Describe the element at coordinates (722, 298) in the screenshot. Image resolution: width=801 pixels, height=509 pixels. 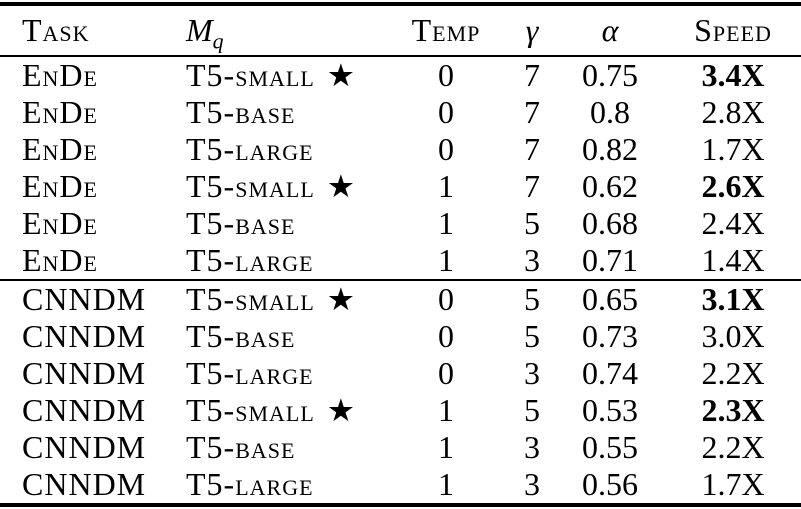
I see `speed-cell: 3.1X` at that location.